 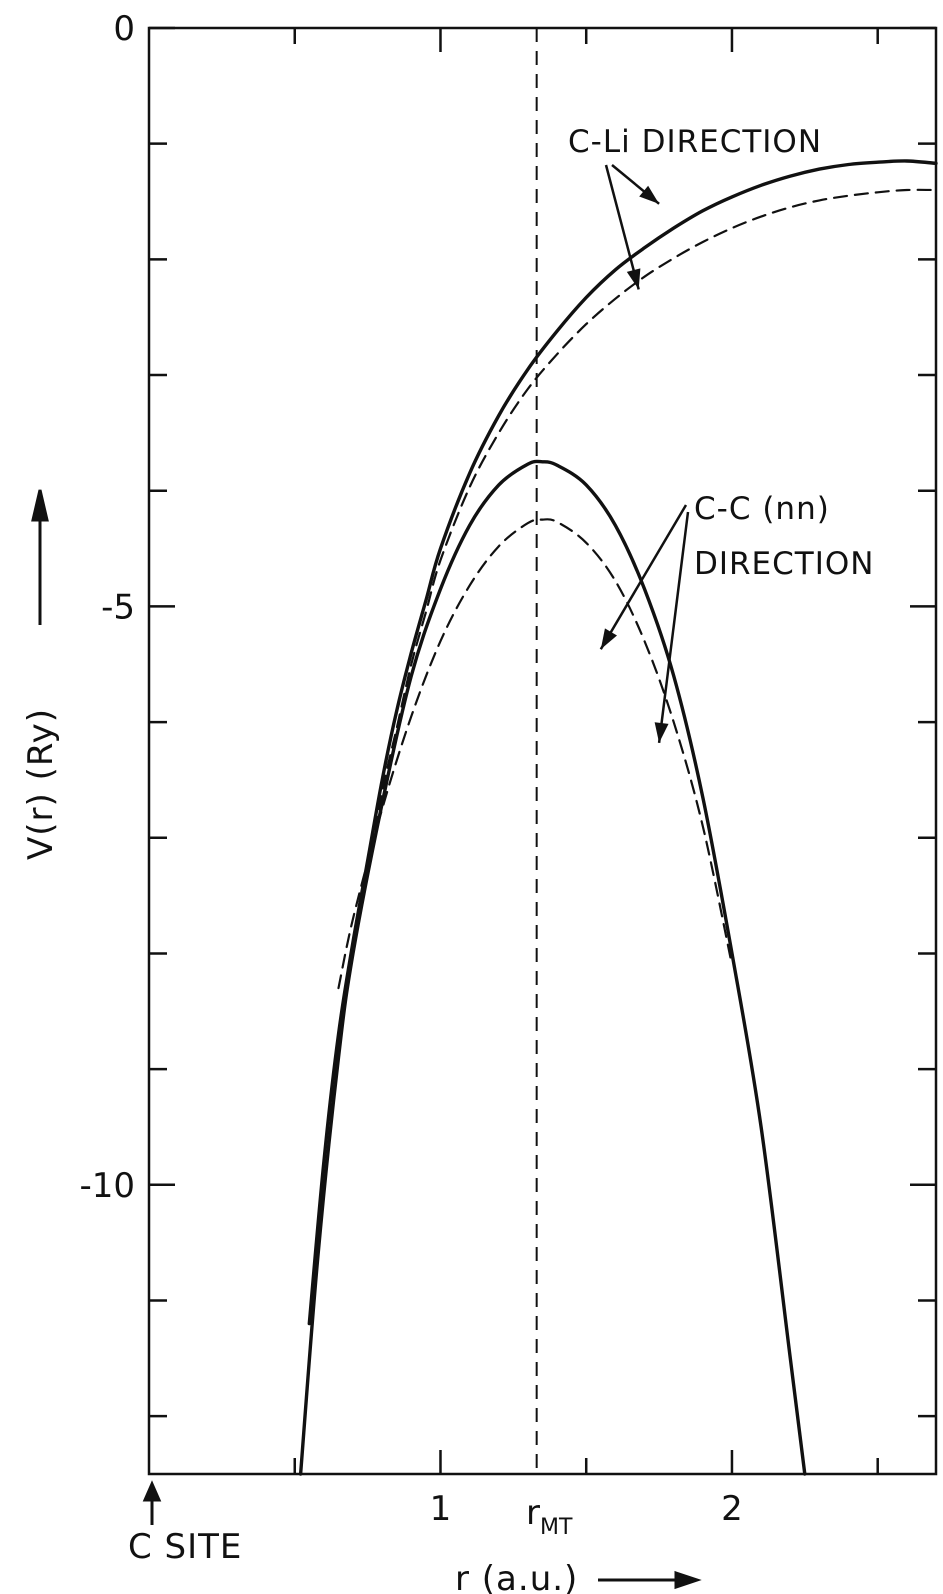 I want to click on rmt-label-sub: MT, so click(x=556, y=1527).